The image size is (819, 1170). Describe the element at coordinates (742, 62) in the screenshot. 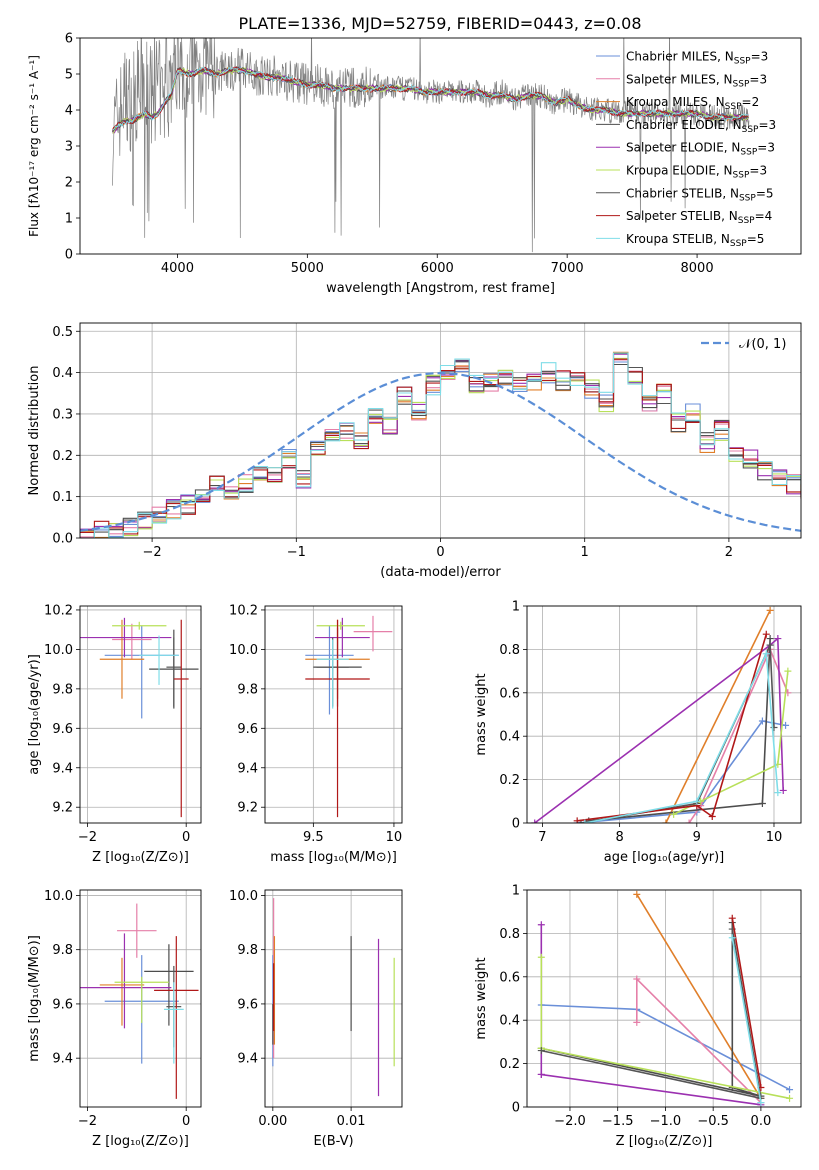

I see `legend-subscript-0: SSP` at that location.